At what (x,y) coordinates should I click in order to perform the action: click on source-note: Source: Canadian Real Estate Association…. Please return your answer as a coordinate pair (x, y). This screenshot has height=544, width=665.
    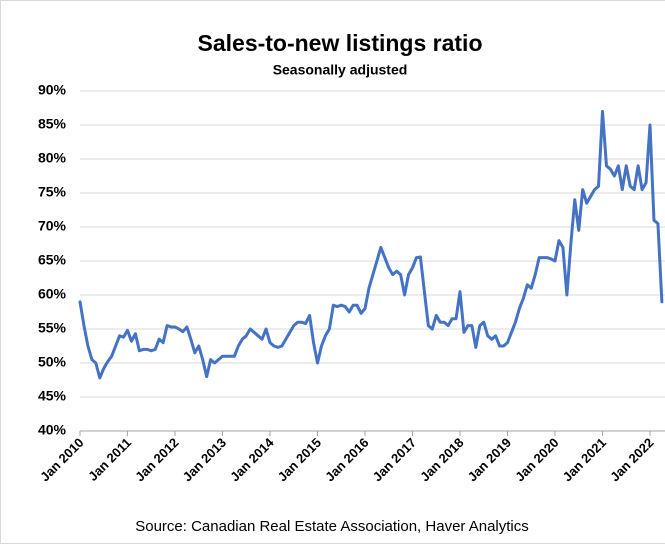
    Looking at the image, I should click on (332, 526).